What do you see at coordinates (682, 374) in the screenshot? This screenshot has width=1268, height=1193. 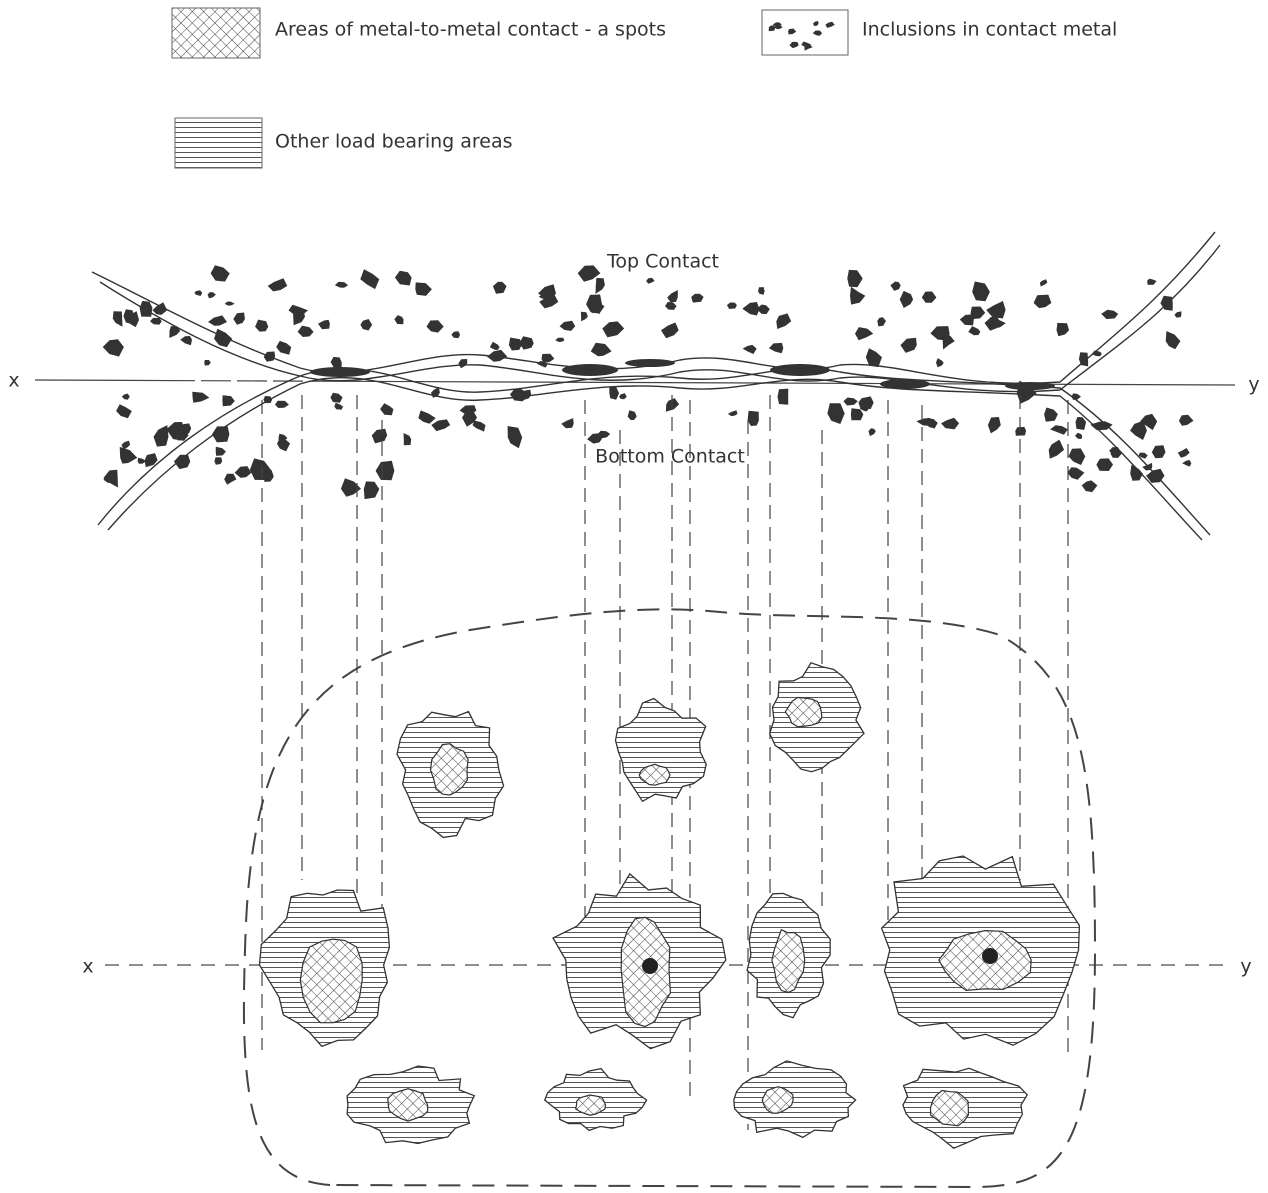 I see `contact-junctions` at bounding box center [682, 374].